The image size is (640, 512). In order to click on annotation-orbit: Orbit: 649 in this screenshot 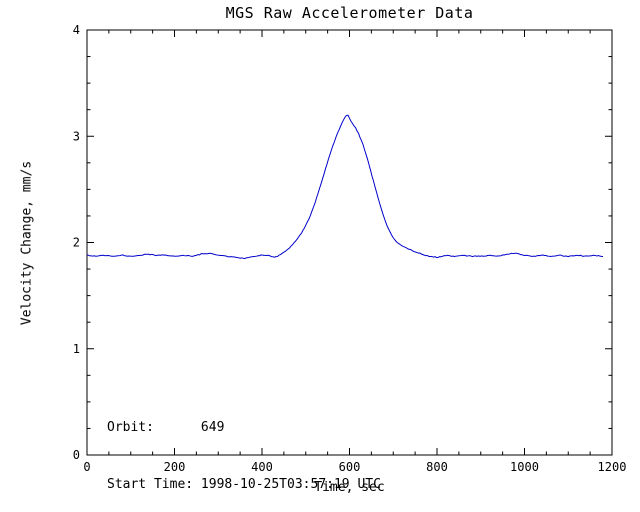, I will do `click(166, 427)`.